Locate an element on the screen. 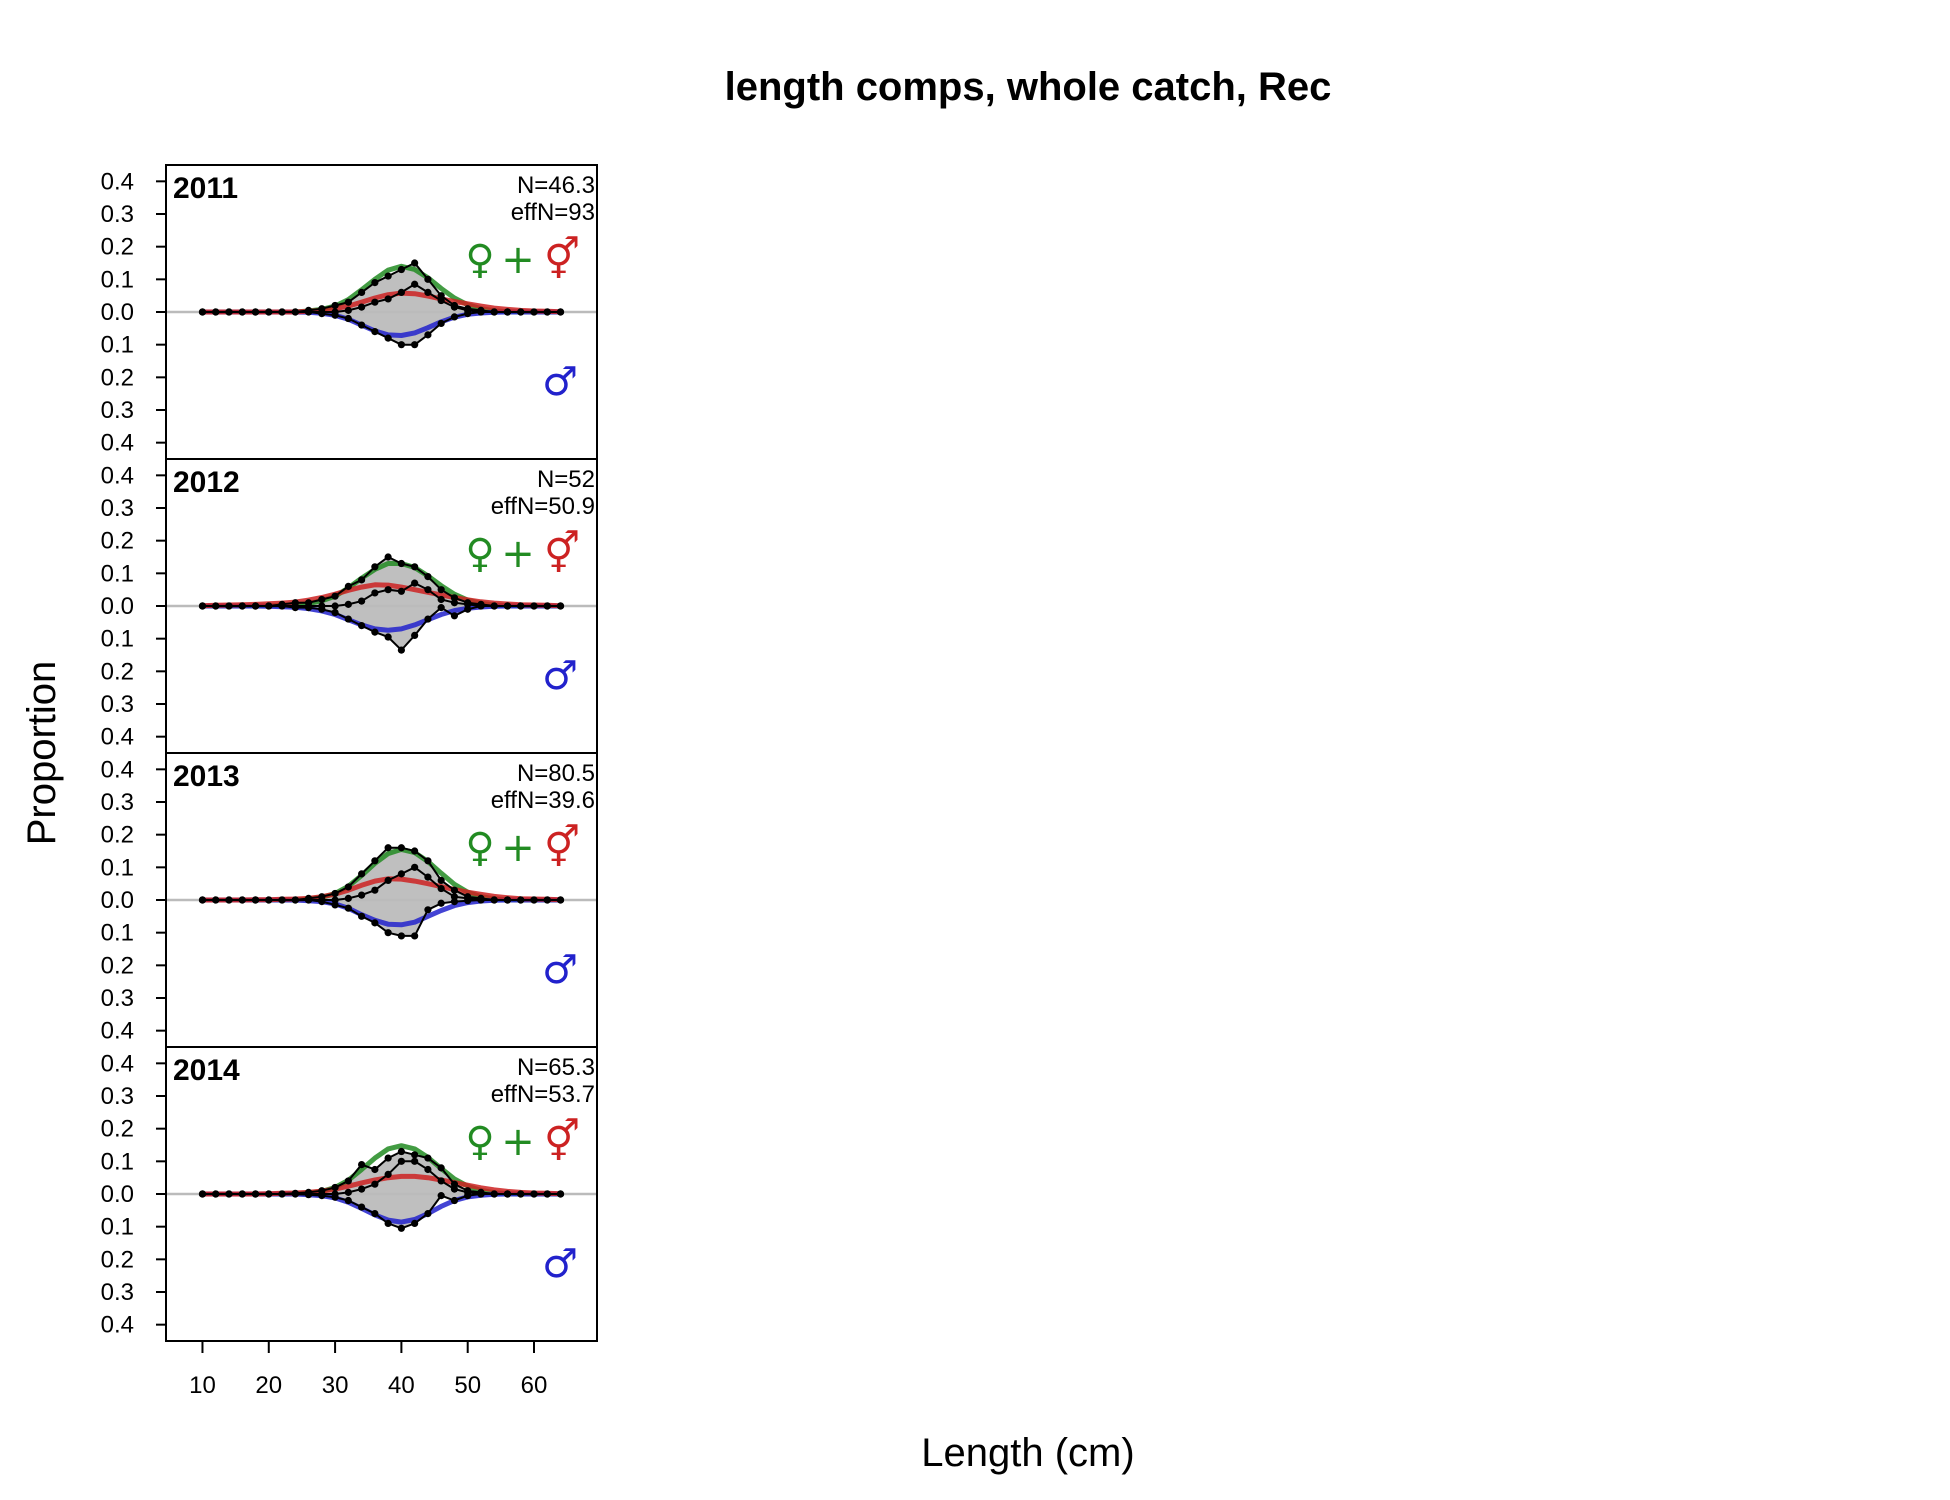  x-tick-label: 10 is located at coordinates (202, 1385).